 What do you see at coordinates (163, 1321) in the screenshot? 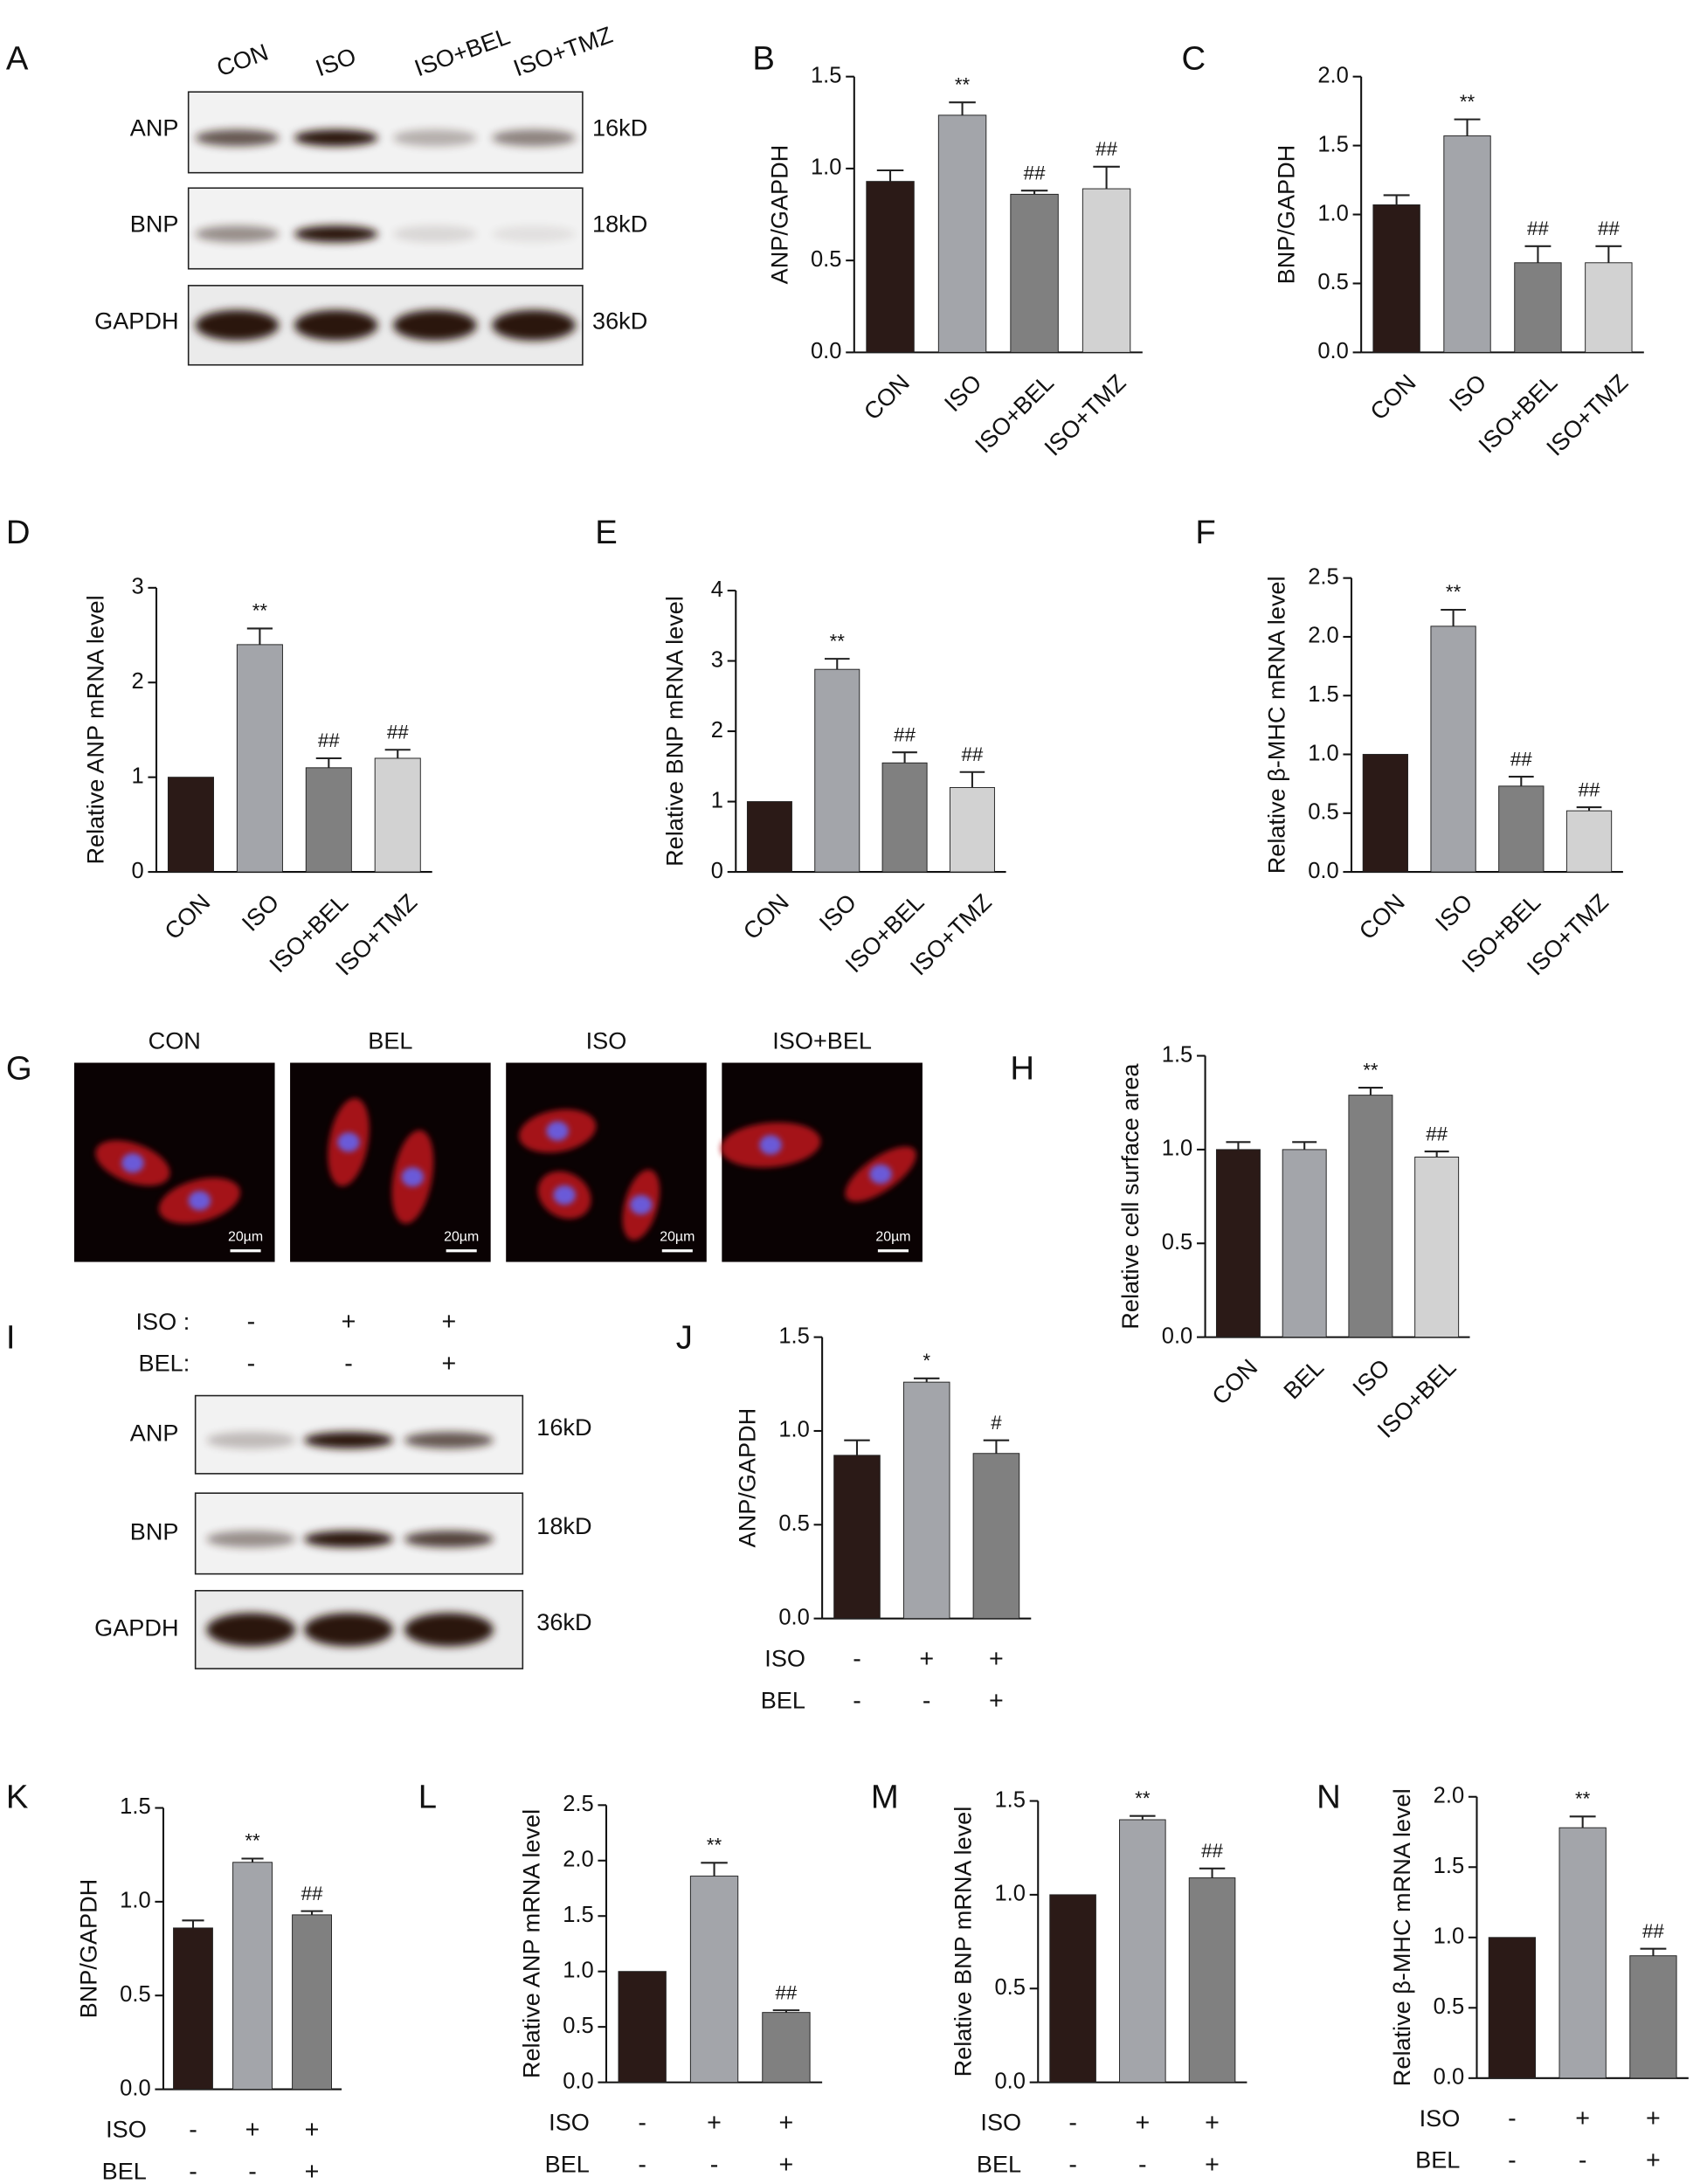
I see `condition-label: ISO :` at bounding box center [163, 1321].